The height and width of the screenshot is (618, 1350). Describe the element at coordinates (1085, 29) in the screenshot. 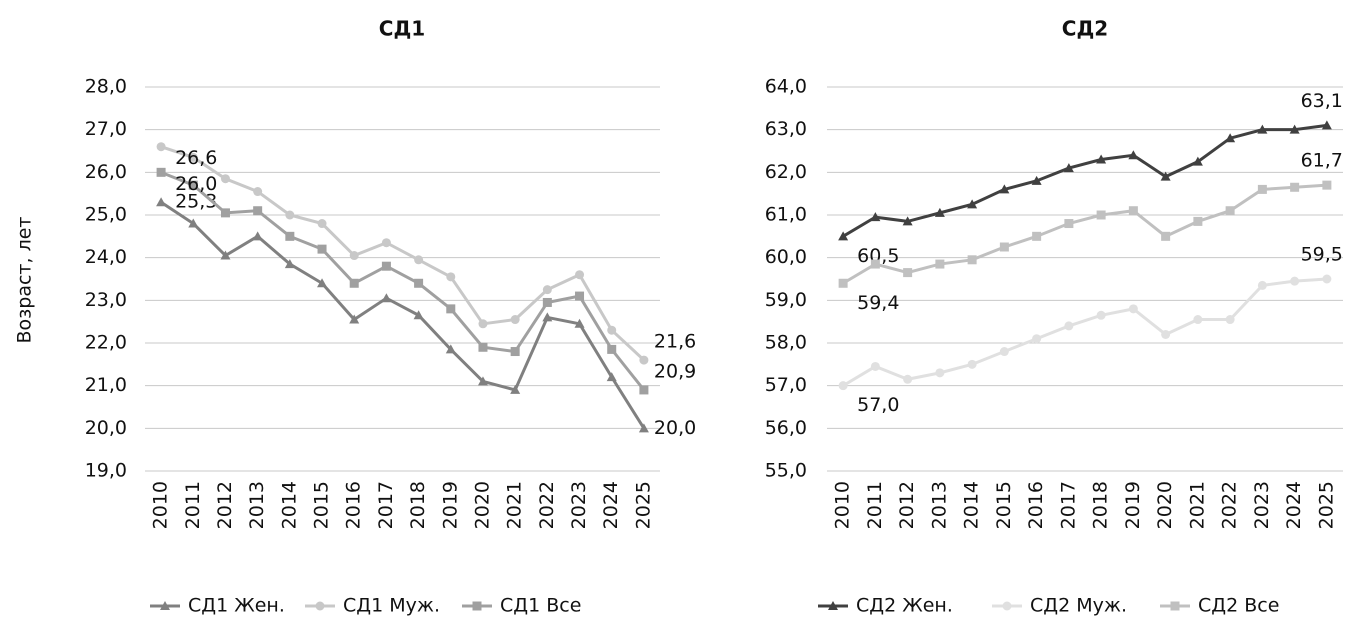

I see `chart-title: СД2` at that location.